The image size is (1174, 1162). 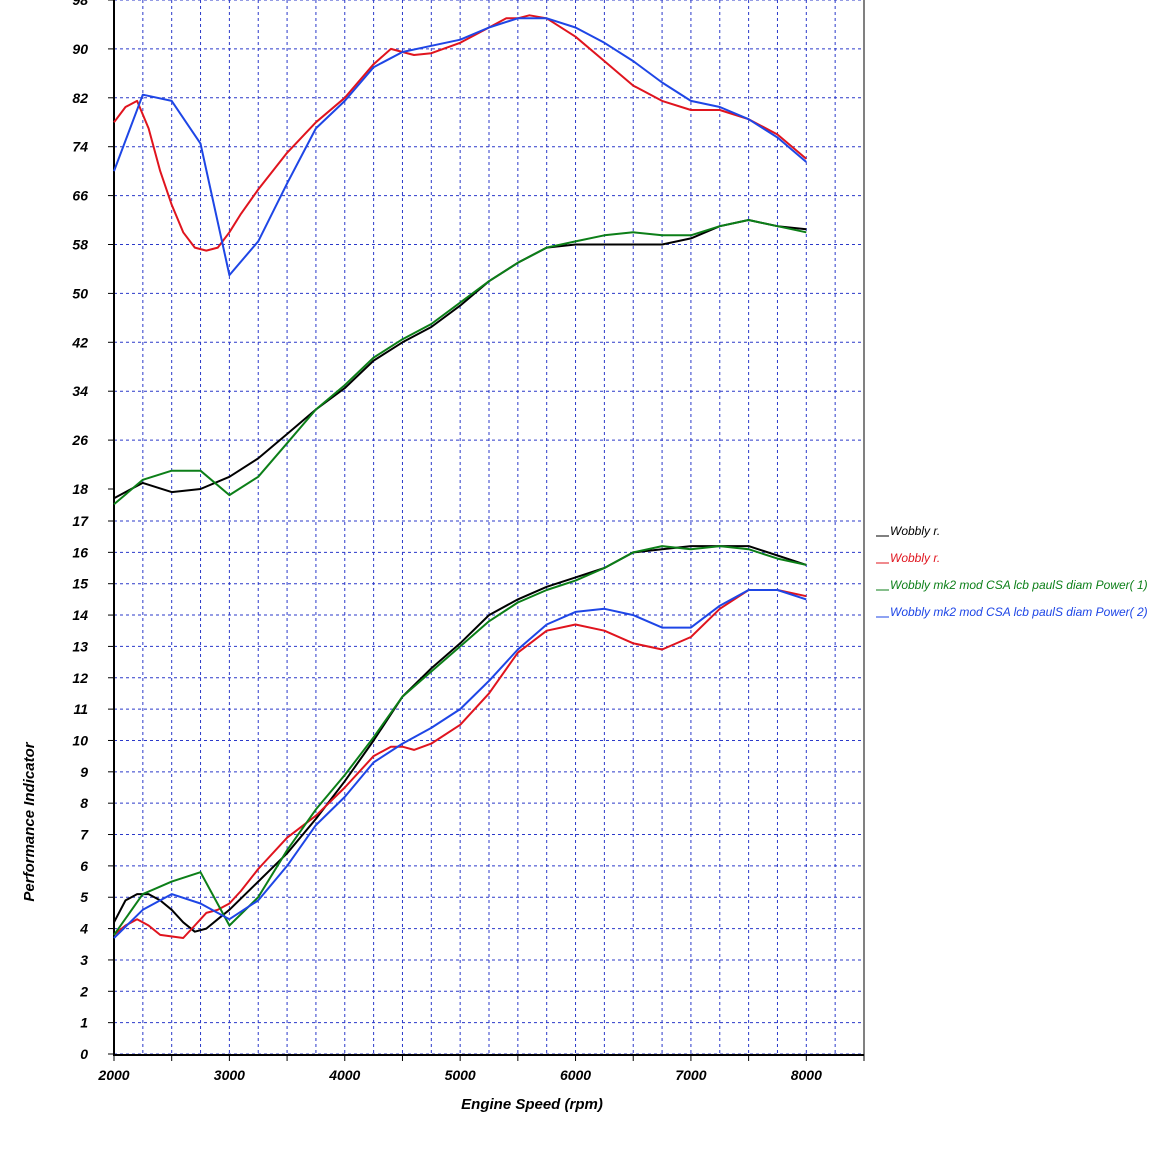 I want to click on y-tick-label: 8, so click(x=84, y=803).